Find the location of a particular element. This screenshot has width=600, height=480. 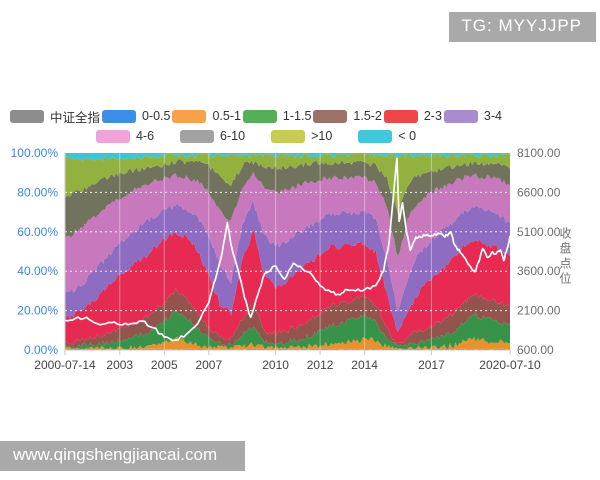

legend-swatch-red is located at coordinates (400, 116).